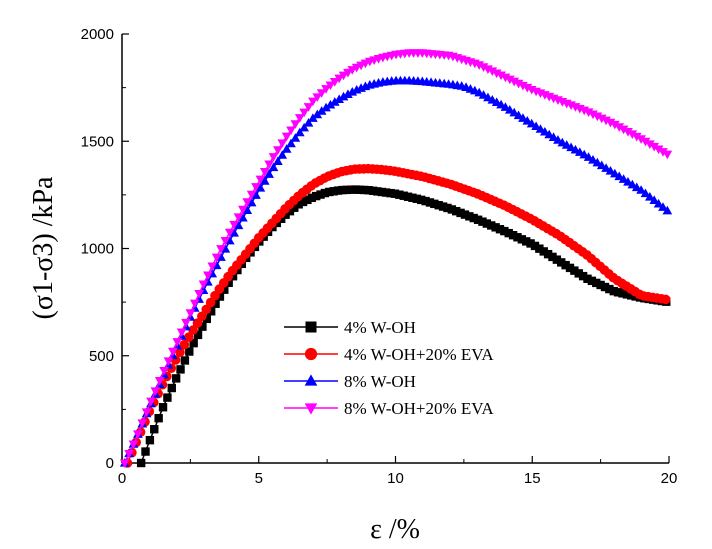 The image size is (712, 549). Describe the element at coordinates (380, 327) in the screenshot. I see `legend-label: 4% W-OH` at that location.